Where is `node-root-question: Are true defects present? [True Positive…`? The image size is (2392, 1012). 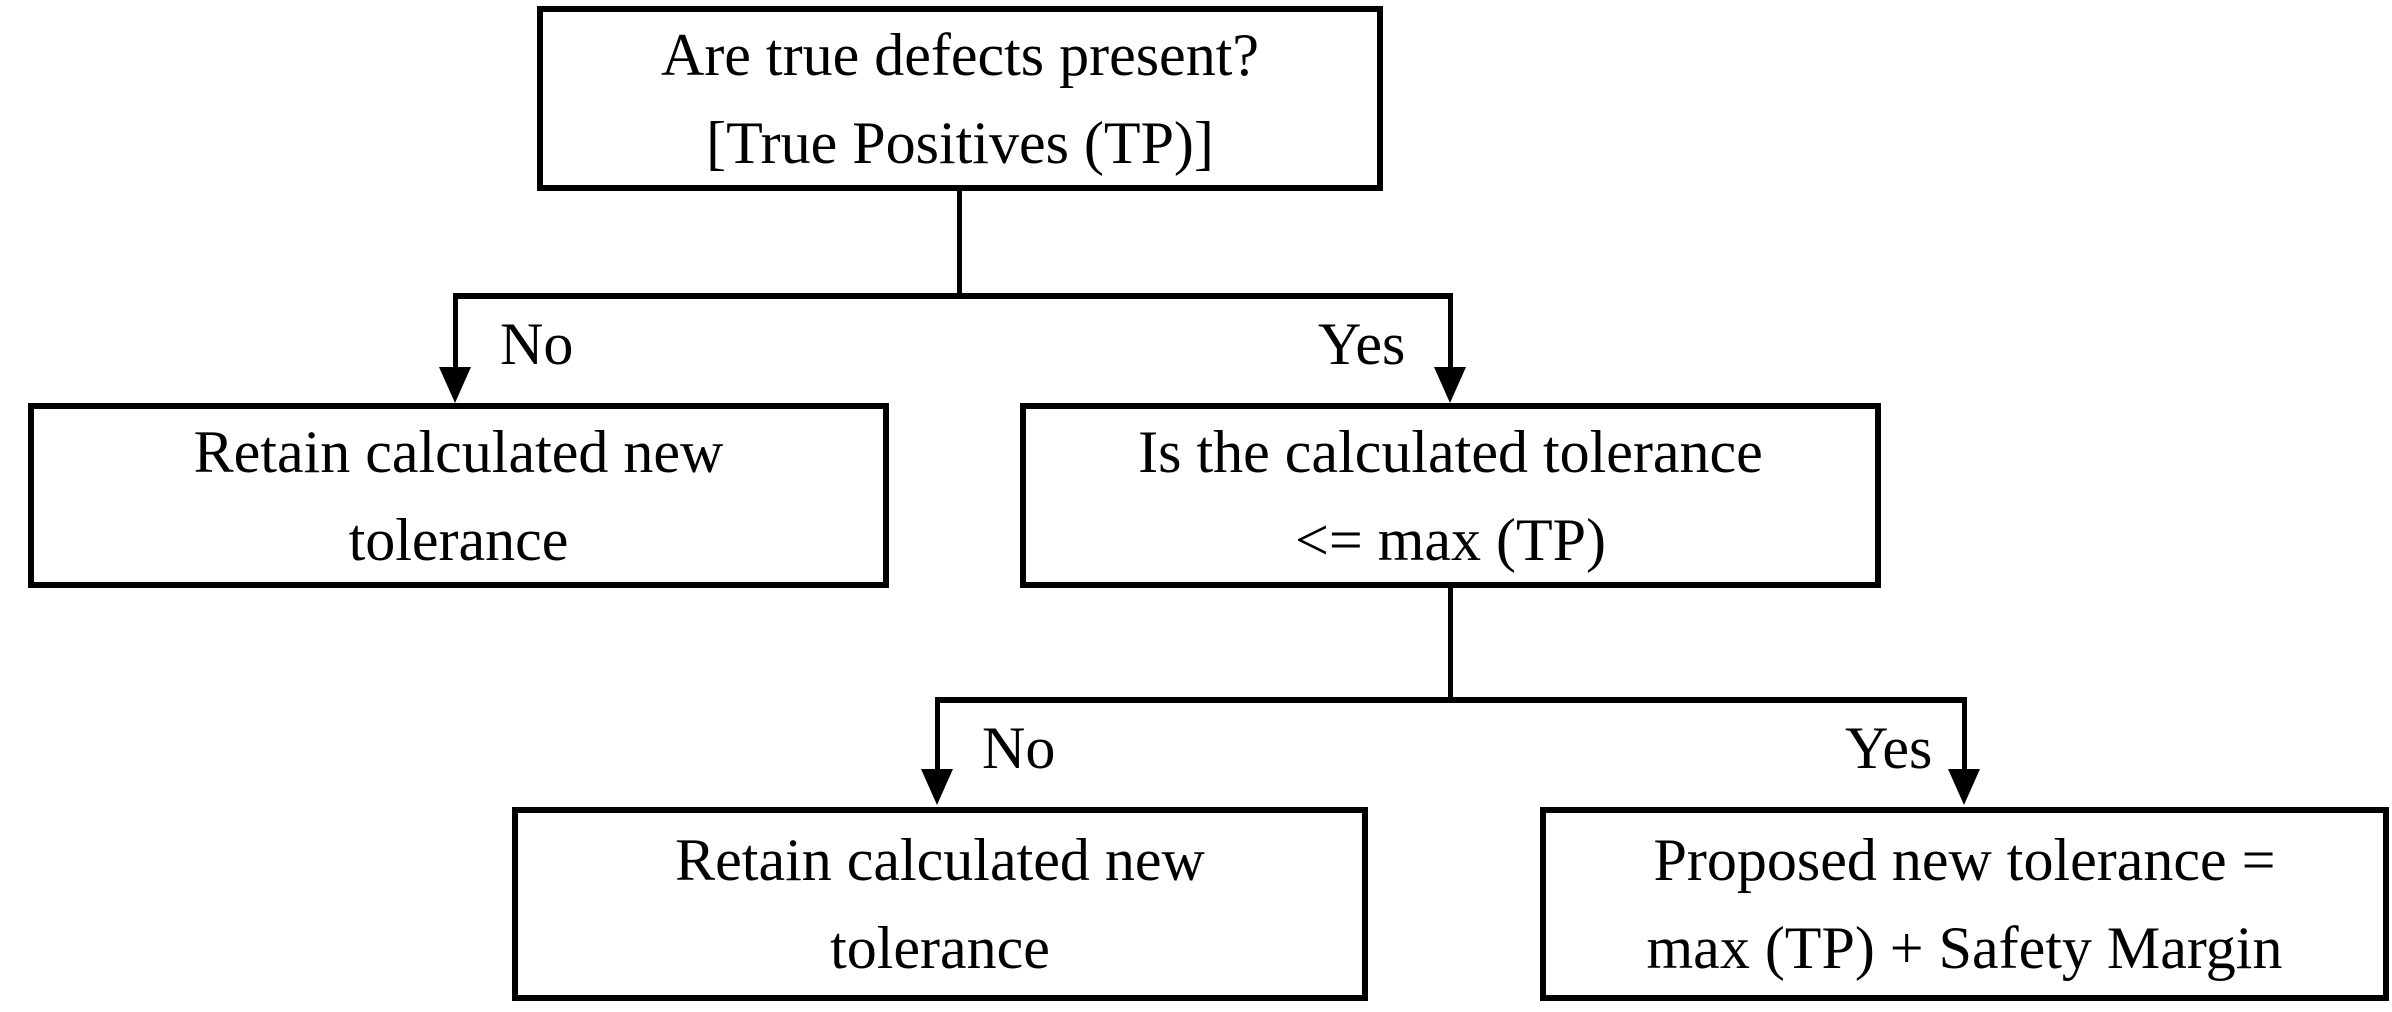 node-root-question: Are true defects present? [True Positive… is located at coordinates (960, 98).